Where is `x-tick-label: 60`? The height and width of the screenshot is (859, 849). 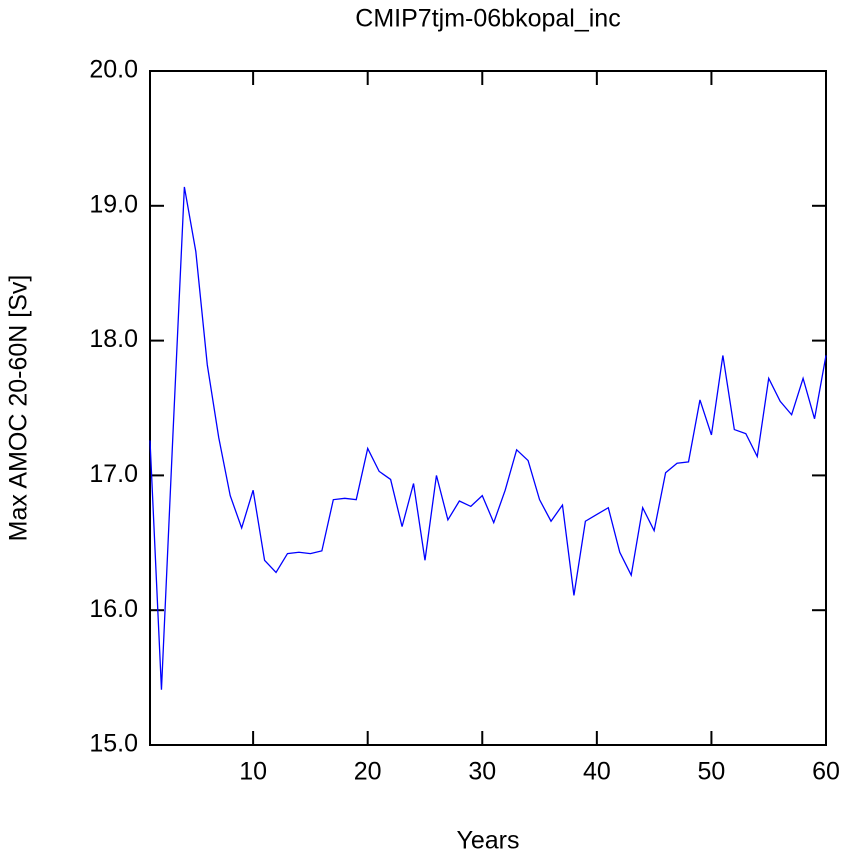
x-tick-label: 60 is located at coordinates (826, 772).